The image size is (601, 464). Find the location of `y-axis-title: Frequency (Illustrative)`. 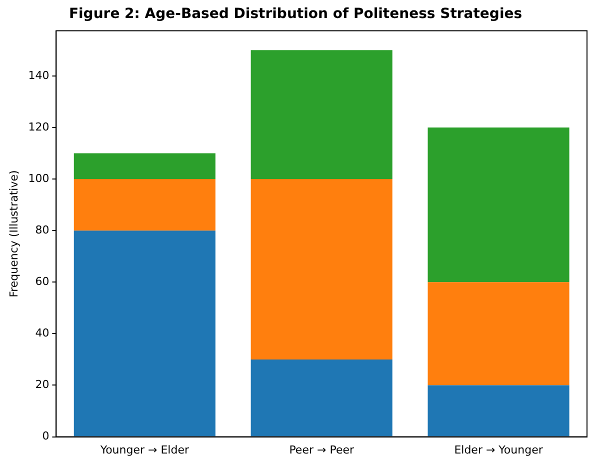

y-axis-title: Frequency (Illustrative) is located at coordinates (13, 234).